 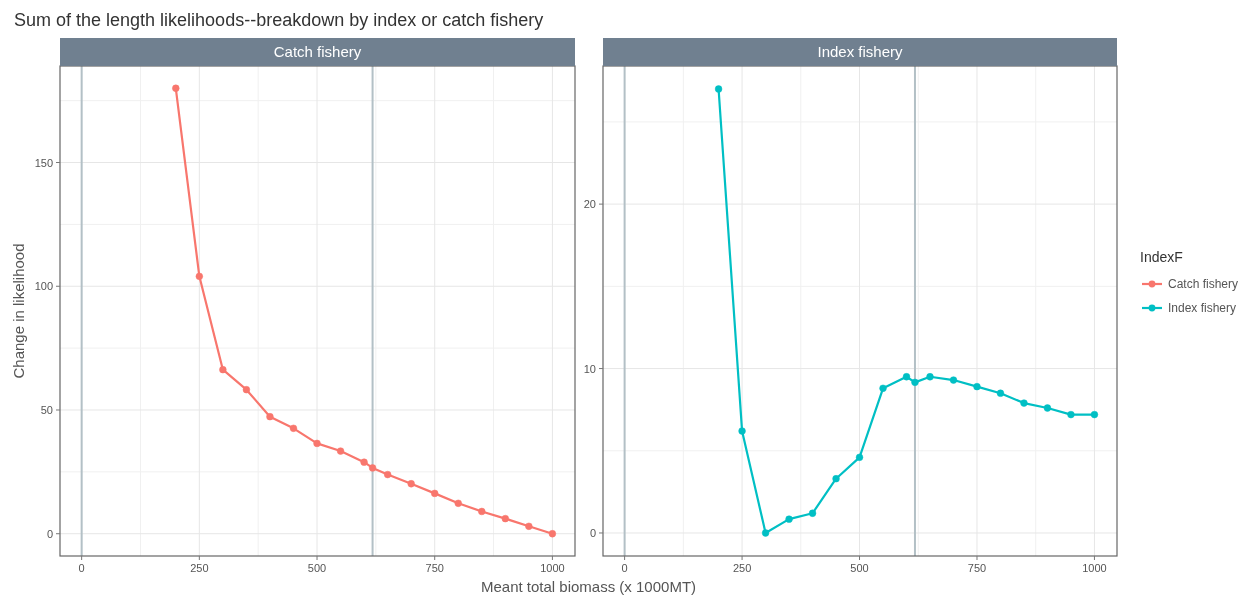 What do you see at coordinates (46, 409) in the screenshot?
I see `y-tick-label: 50` at bounding box center [46, 409].